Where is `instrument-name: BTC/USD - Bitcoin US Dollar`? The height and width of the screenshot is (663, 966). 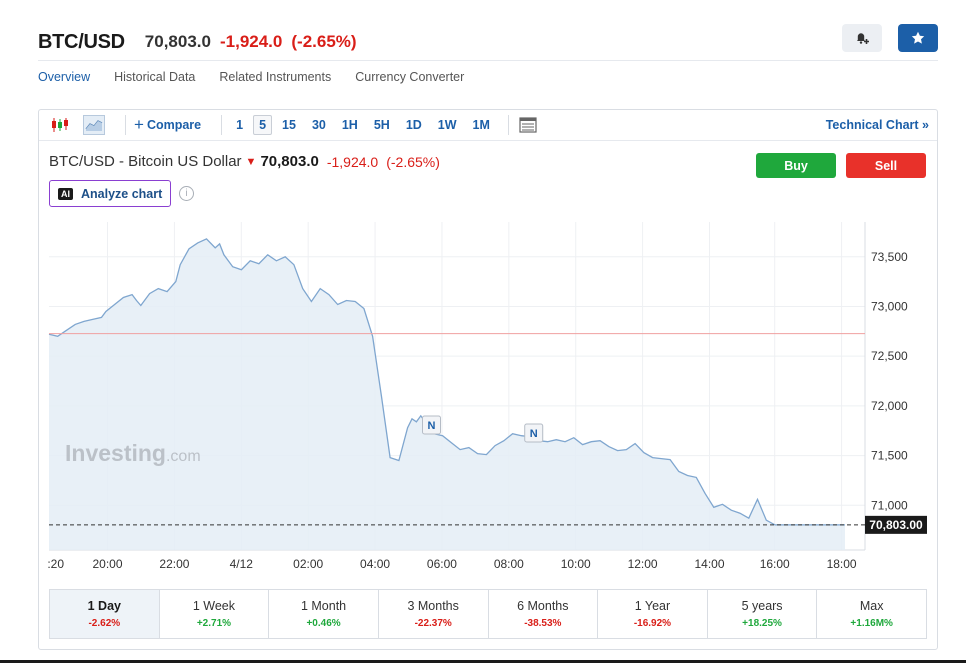 instrument-name: BTC/USD - Bitcoin US Dollar is located at coordinates (145, 161).